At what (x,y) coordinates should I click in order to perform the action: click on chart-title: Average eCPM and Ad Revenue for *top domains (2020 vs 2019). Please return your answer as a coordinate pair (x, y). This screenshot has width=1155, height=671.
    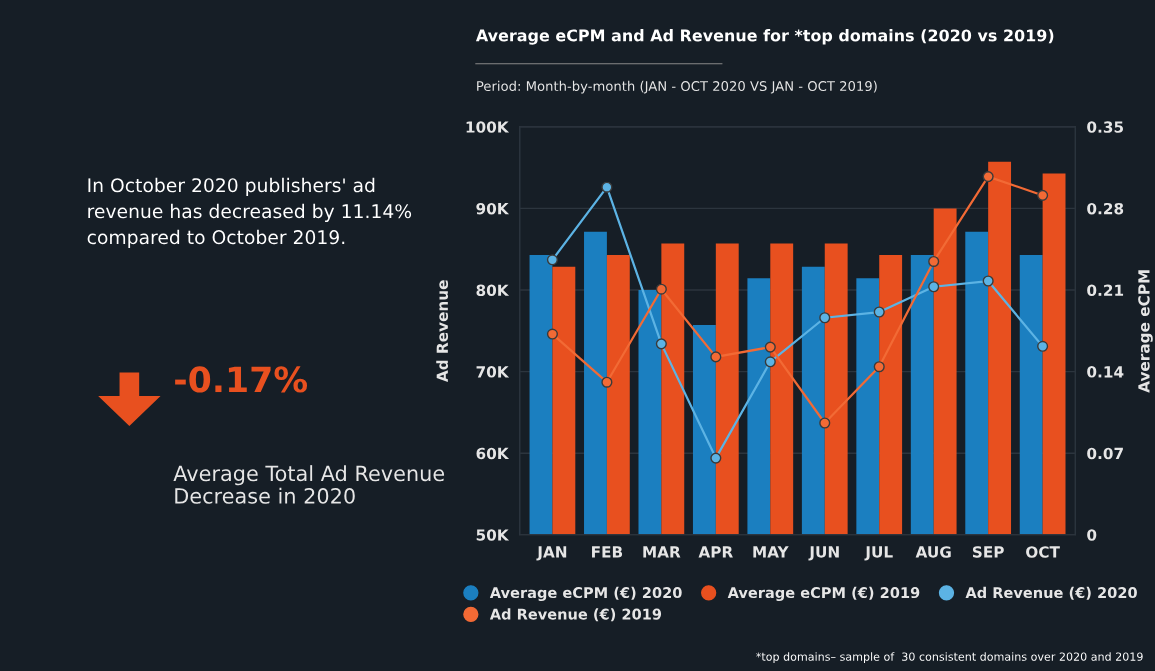
    Looking at the image, I should click on (764, 37).